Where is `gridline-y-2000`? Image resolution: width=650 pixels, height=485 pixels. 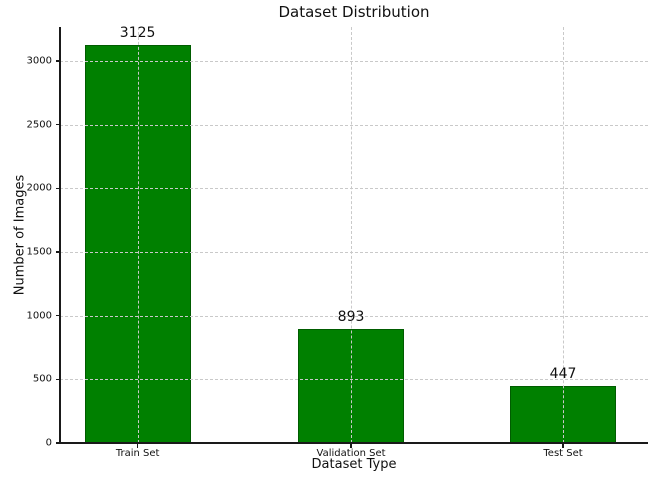 gridline-y-2000 is located at coordinates (354, 189).